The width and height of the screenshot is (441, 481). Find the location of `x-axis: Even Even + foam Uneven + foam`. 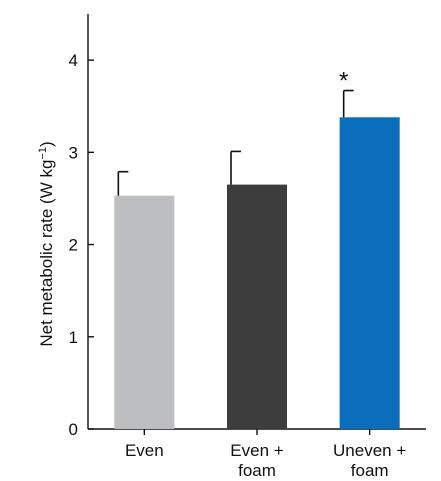

x-axis: Even Even + foam Uneven + foam is located at coordinates (257, 454).